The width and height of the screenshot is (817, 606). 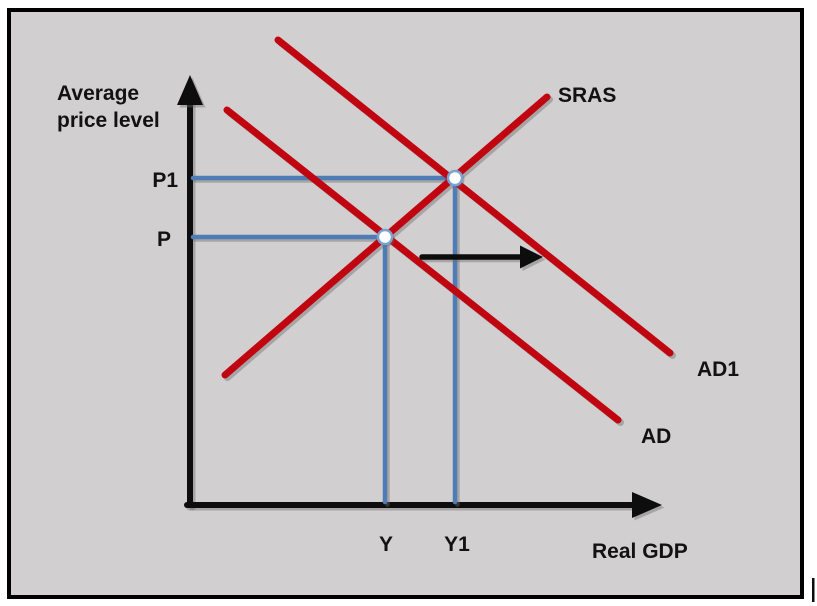 I want to click on y-axis-title-line1: Average, so click(x=98, y=93).